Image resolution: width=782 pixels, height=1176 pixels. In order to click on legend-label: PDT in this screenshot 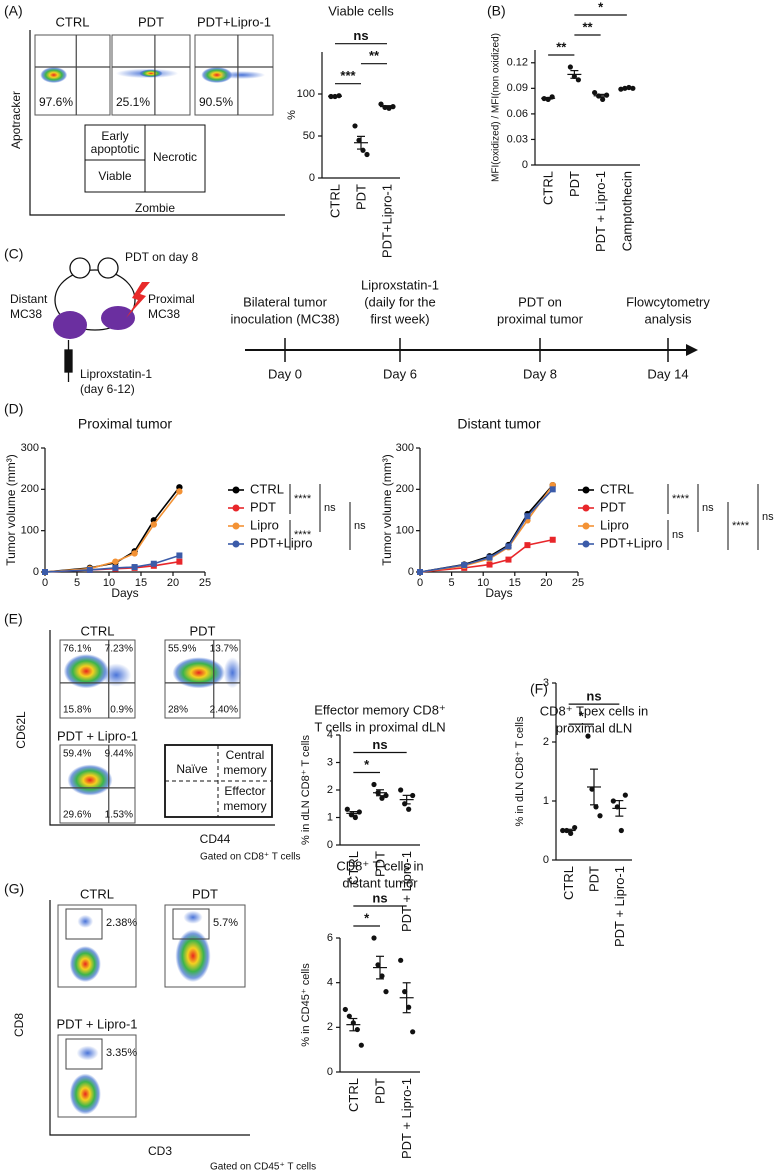, I will do `click(613, 506)`.